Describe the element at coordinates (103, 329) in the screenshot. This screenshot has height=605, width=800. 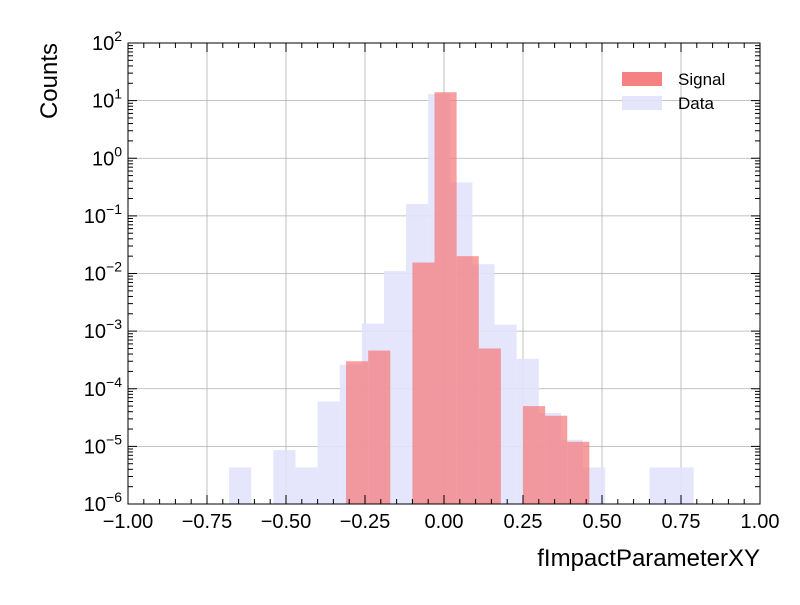
I see `y-tick-label: 10⁻³` at that location.